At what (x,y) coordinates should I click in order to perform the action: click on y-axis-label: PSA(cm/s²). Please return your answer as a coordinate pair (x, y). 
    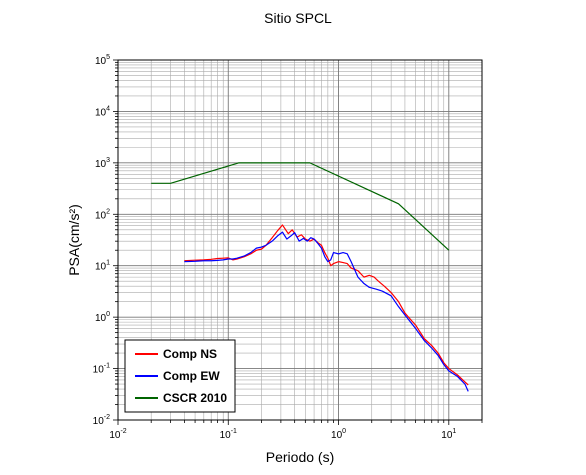
    Looking at the image, I should click on (74, 240).